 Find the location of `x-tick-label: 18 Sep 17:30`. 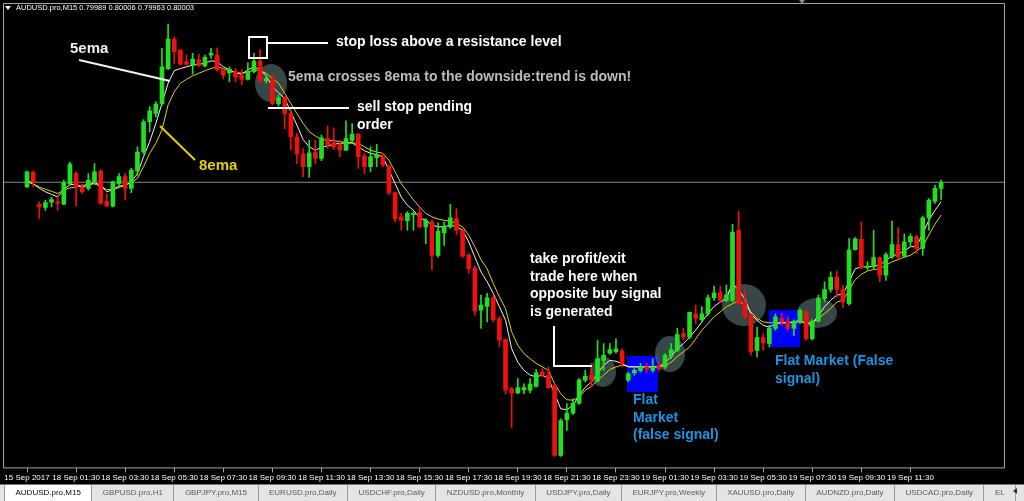

x-tick-label: 18 Sep 17:30 is located at coordinates (469, 478).